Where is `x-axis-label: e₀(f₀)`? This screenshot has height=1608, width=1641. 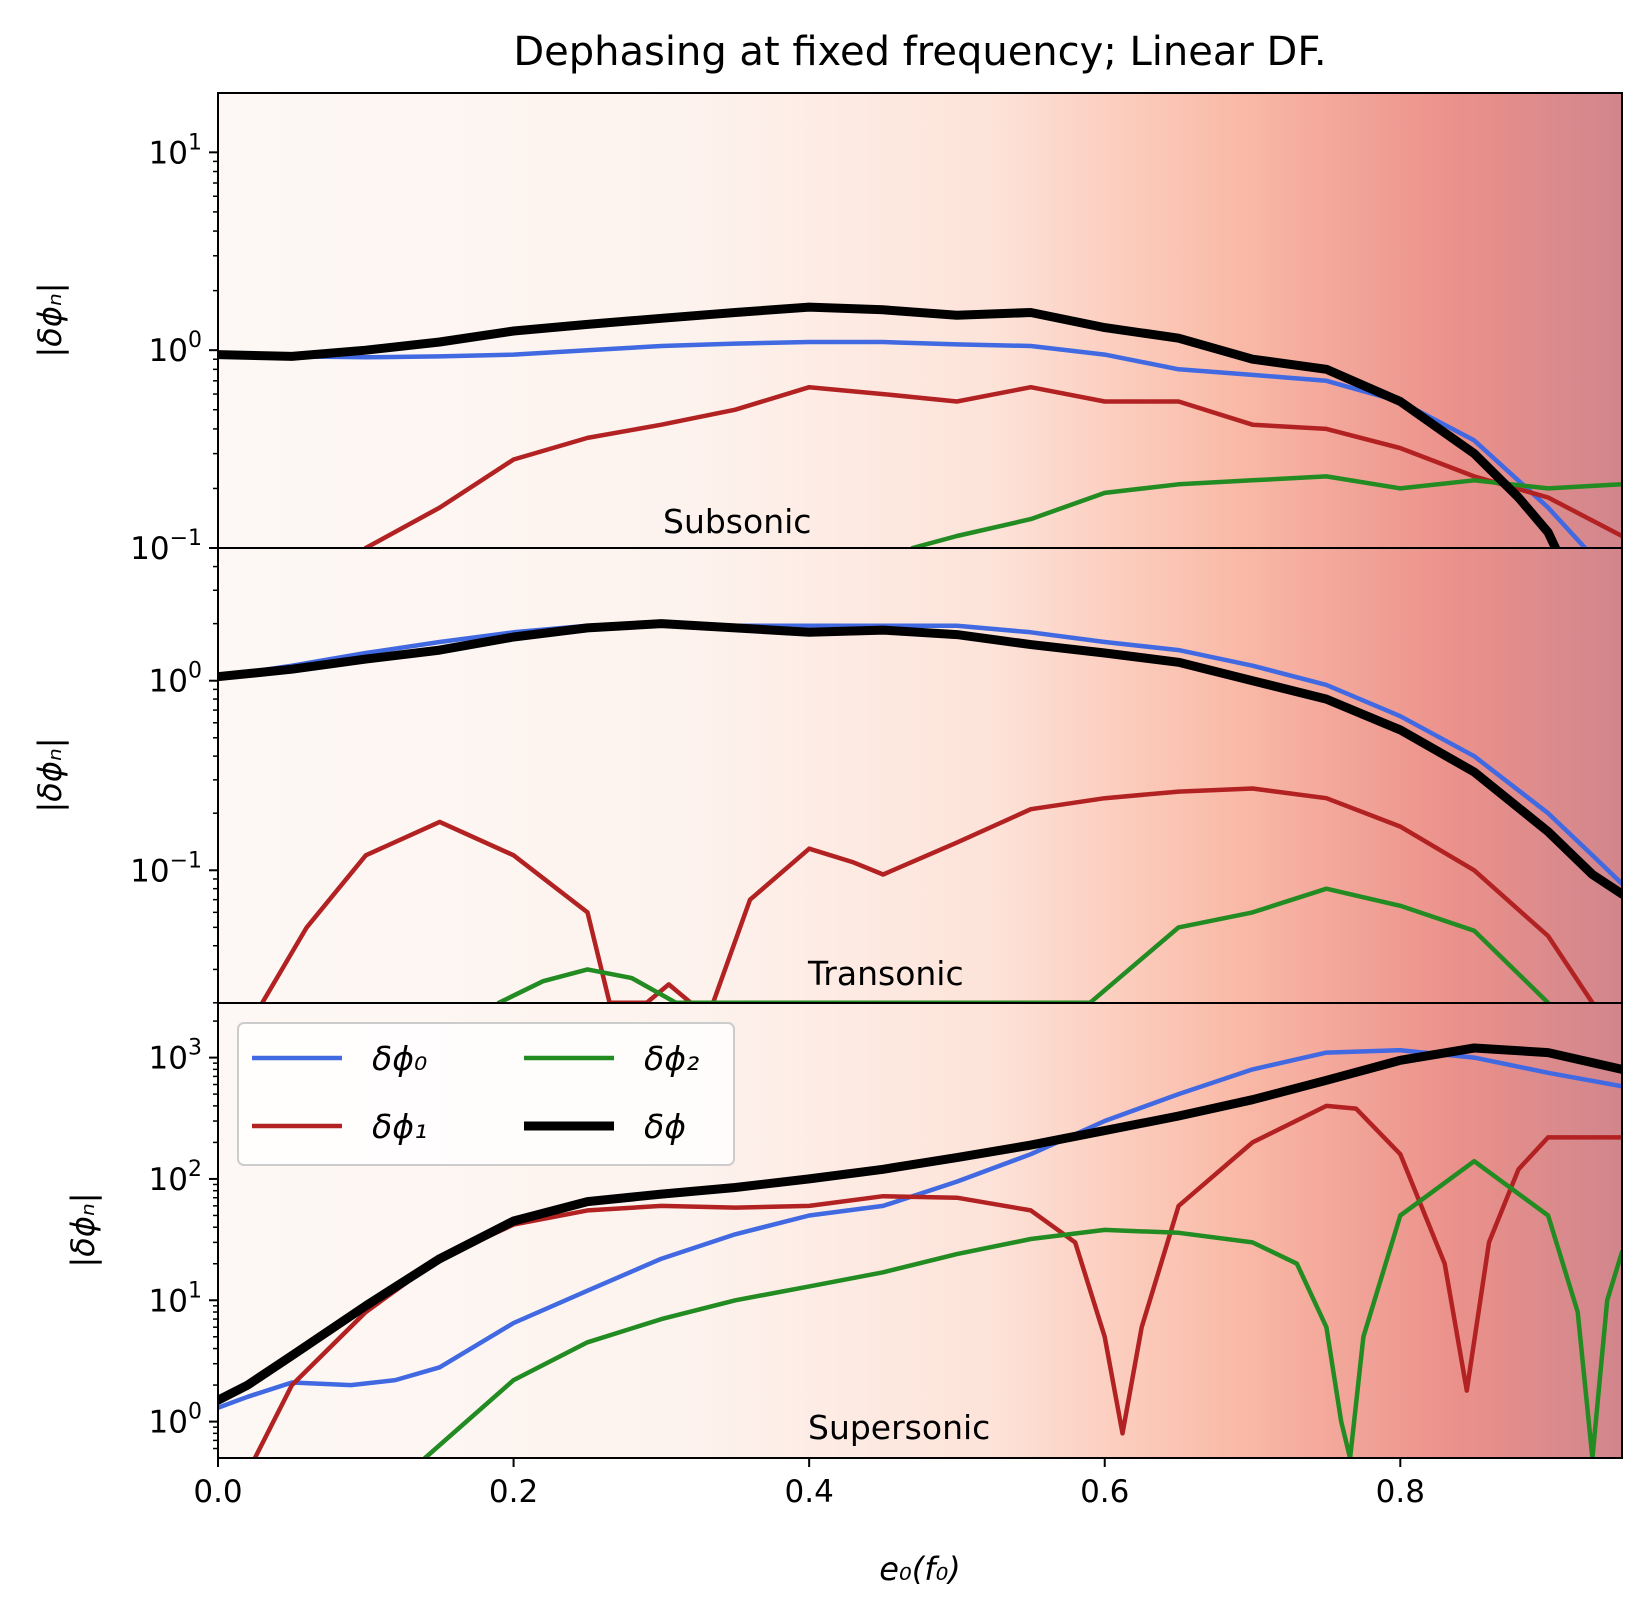 x-axis-label: e₀(f₀) is located at coordinates (920, 1569).